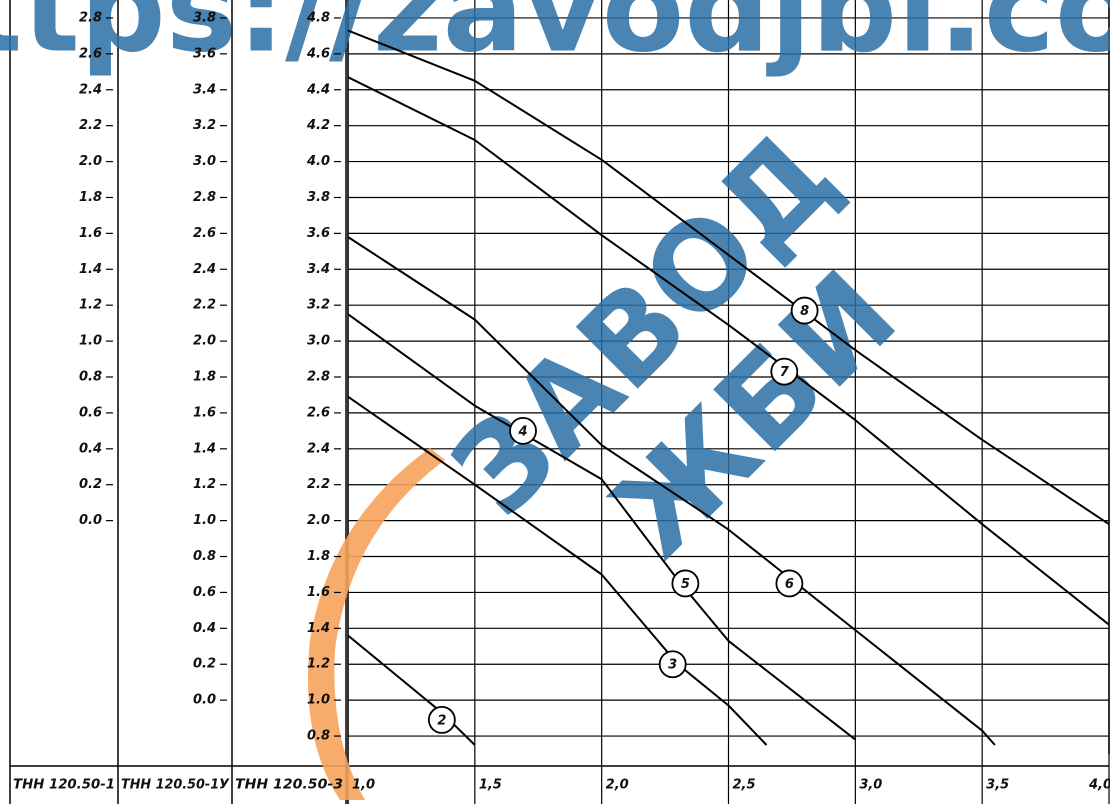 This screenshot has width=1110, height=804. I want to click on curve-label: 5, so click(685, 584).